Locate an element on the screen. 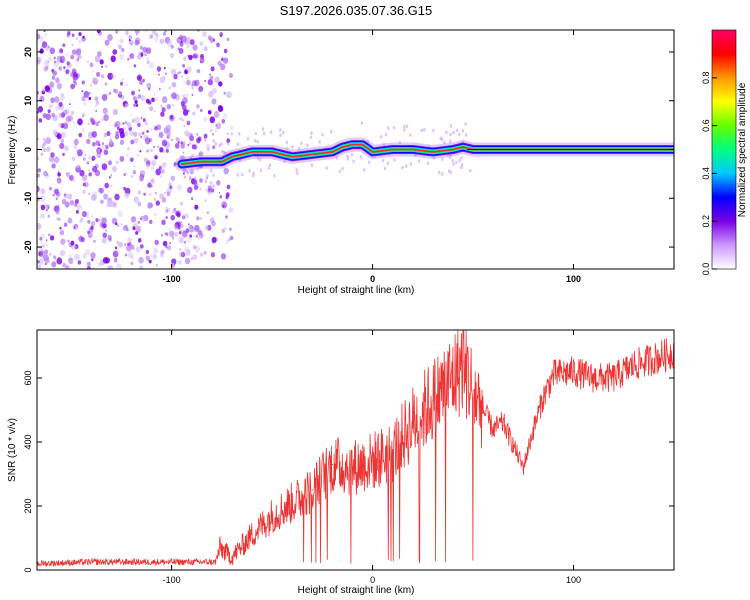  y-tick-label: 0 is located at coordinates (28, 569).